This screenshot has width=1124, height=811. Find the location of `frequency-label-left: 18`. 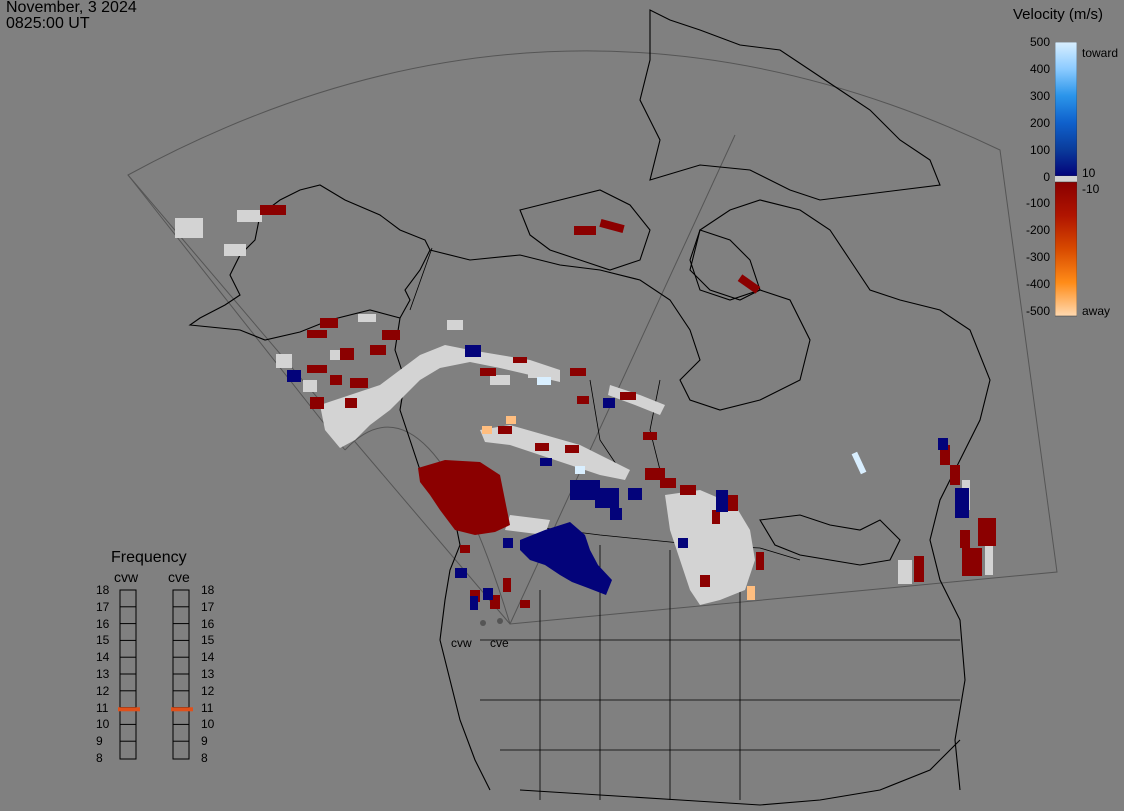

frequency-label-left: 18 is located at coordinates (103, 590).